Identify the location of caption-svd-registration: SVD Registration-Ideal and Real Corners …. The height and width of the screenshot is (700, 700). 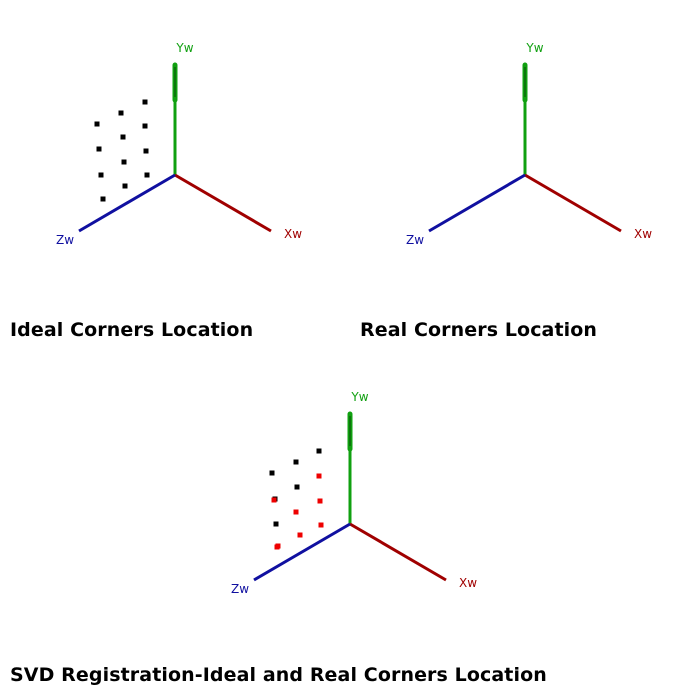
(278, 675).